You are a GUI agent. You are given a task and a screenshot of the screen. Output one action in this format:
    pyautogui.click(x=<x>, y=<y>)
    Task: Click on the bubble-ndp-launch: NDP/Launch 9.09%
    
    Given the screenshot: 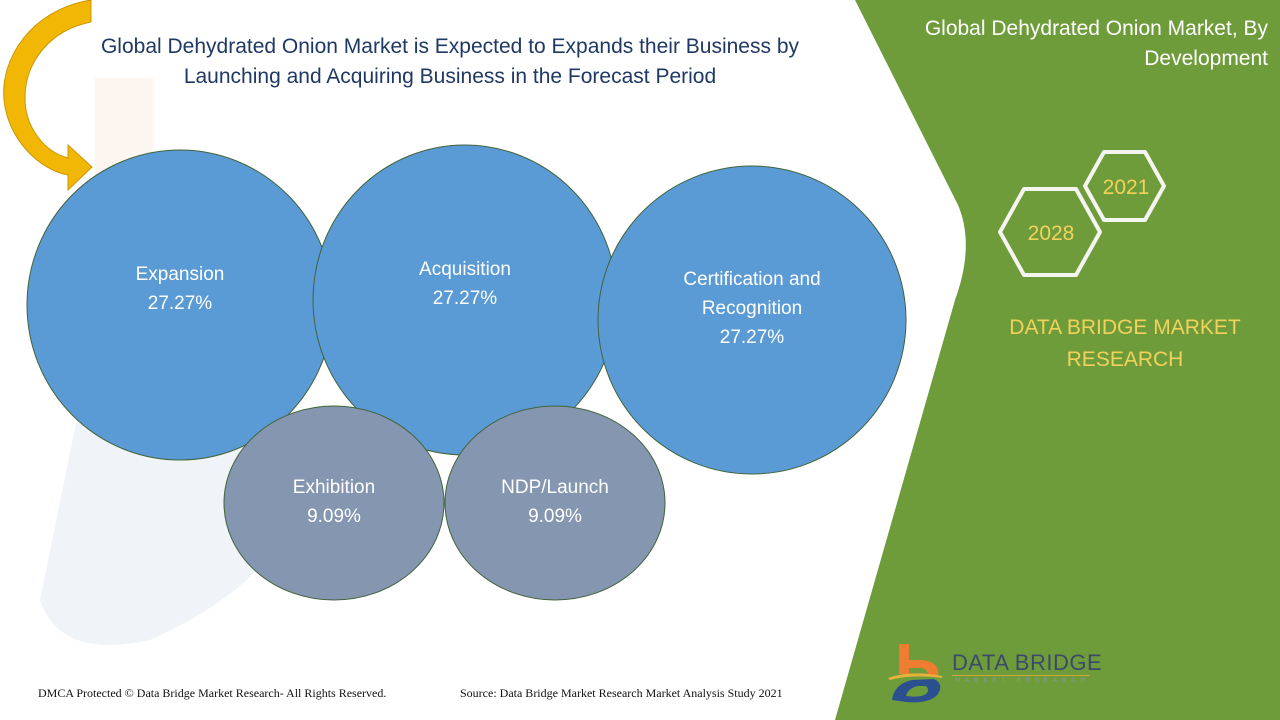 What is the action you would take?
    pyautogui.click(x=555, y=503)
    